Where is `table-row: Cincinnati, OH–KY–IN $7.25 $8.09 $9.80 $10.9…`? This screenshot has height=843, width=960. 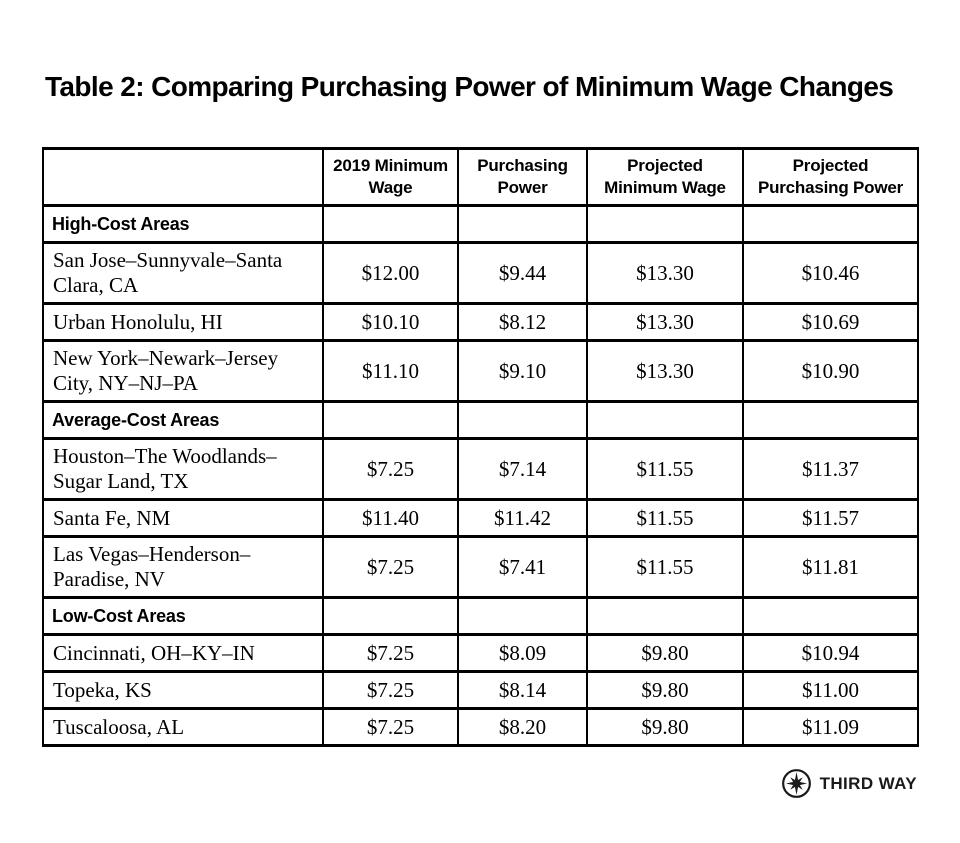
table-row: Cincinnati, OH–KY–IN $7.25 $8.09 $9.80 $10.9… is located at coordinates (480, 653).